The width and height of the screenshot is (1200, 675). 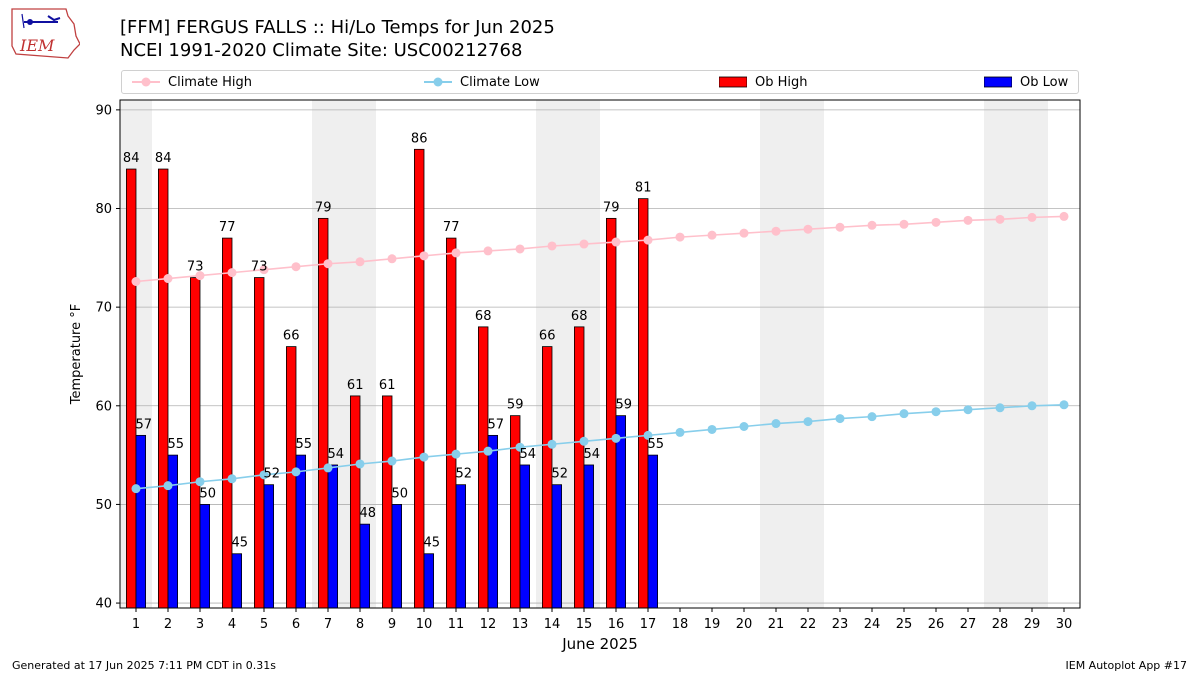 What do you see at coordinates (643, 188) in the screenshot?
I see `ob-high-label-day-17: 81` at bounding box center [643, 188].